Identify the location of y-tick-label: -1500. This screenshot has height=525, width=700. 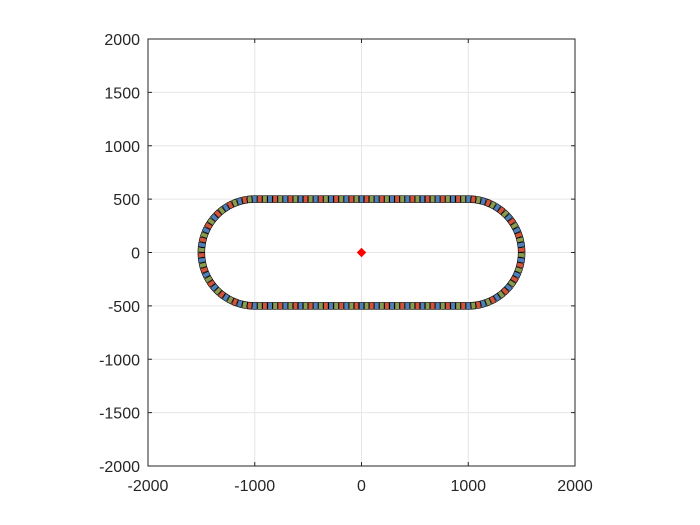
(119, 414).